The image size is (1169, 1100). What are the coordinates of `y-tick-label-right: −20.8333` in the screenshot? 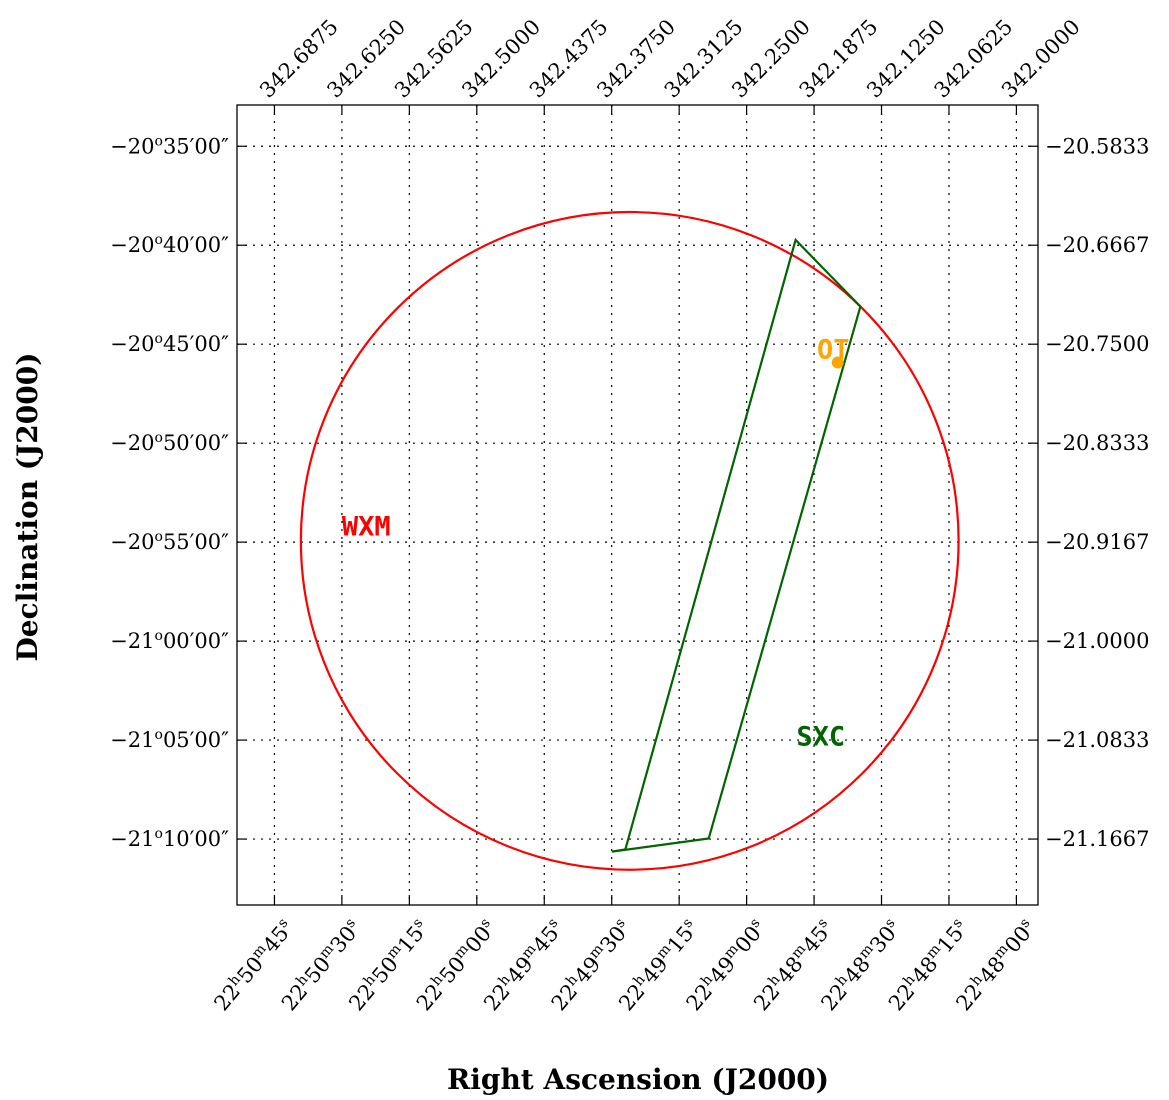 It's located at (1097, 443).